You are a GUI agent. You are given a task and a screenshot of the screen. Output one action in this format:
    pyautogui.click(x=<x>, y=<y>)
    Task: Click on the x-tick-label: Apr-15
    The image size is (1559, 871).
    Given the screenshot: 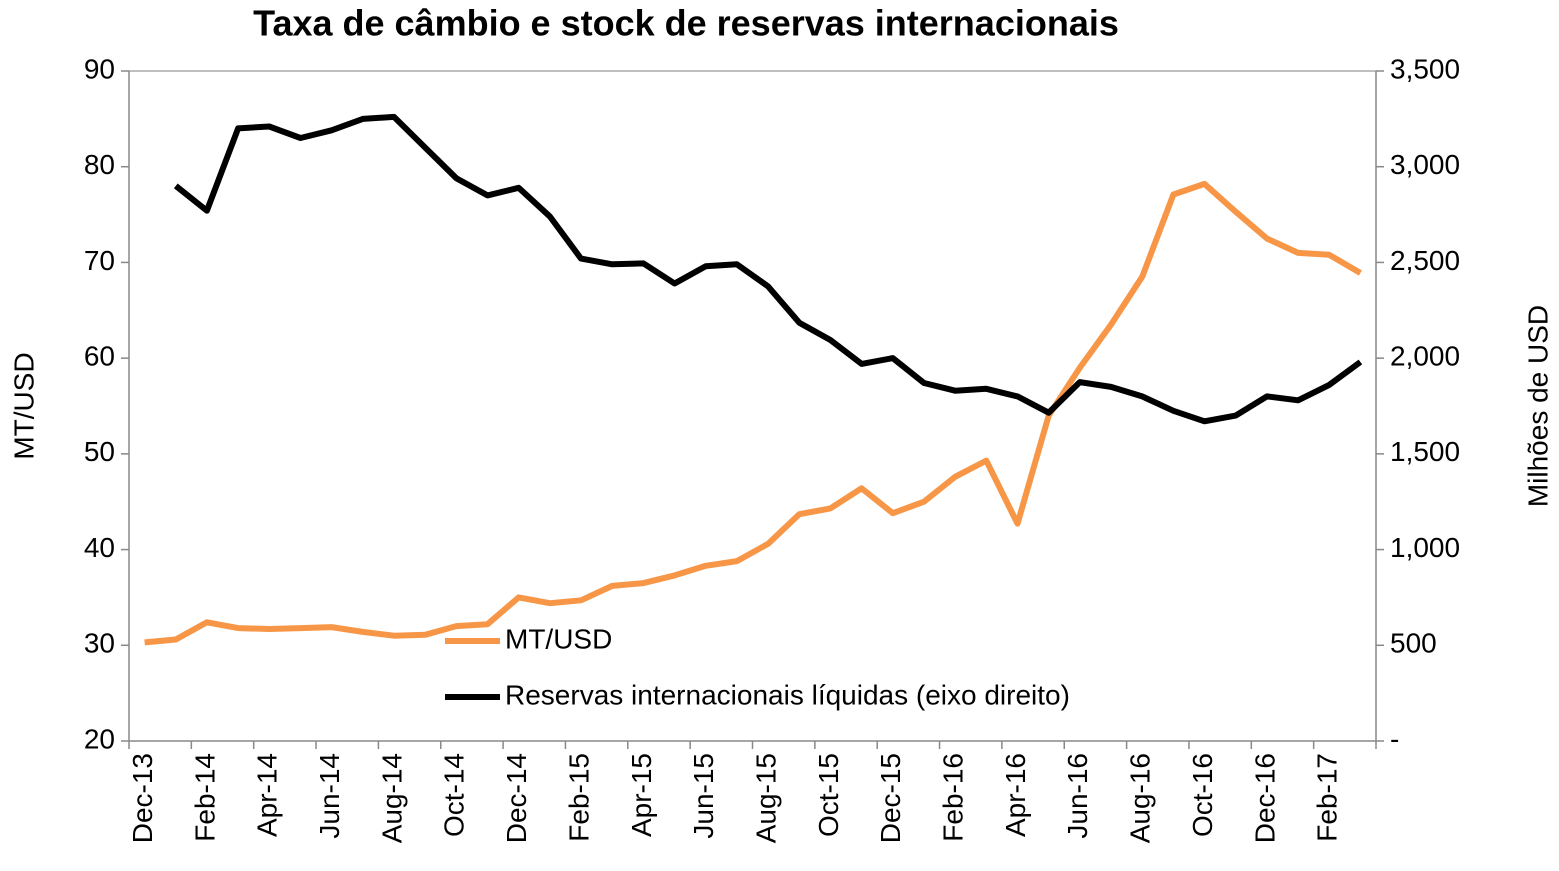 What is the action you would take?
    pyautogui.click(x=641, y=795)
    